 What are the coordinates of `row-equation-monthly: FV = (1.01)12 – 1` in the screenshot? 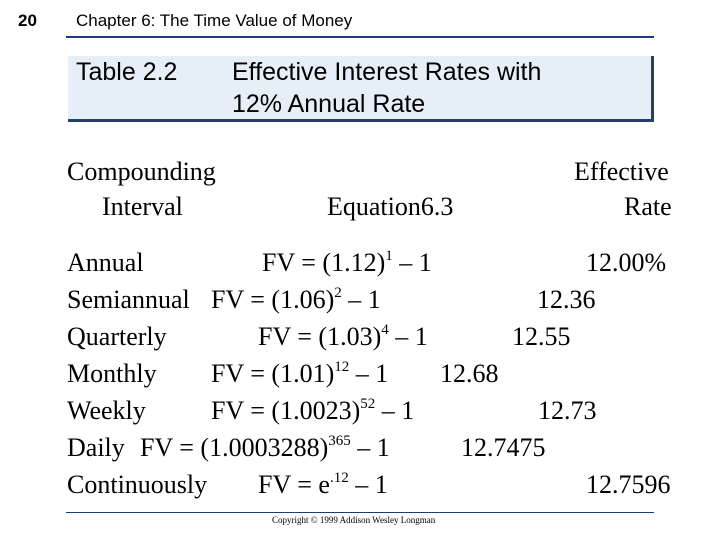 It's located at (299, 374).